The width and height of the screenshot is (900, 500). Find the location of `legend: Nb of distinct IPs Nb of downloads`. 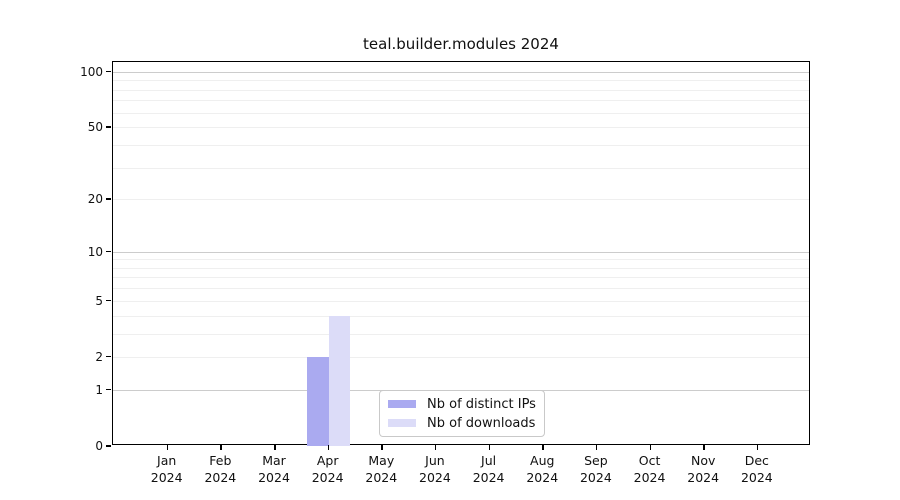

legend: Nb of distinct IPs Nb of downloads is located at coordinates (462, 413).